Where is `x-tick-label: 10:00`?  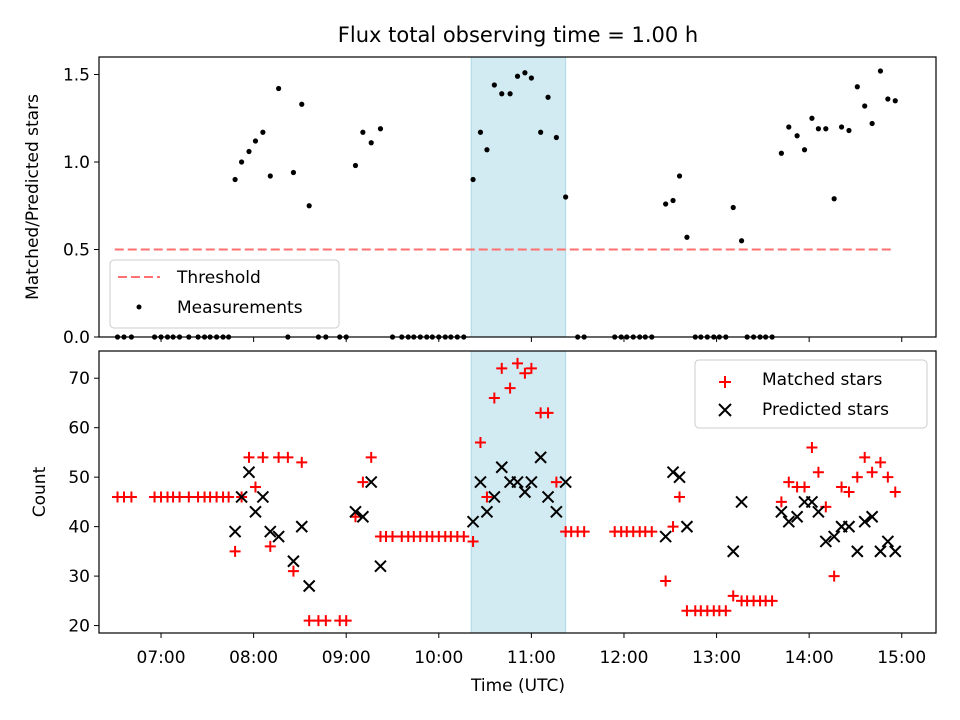 x-tick-label: 10:00 is located at coordinates (438, 658).